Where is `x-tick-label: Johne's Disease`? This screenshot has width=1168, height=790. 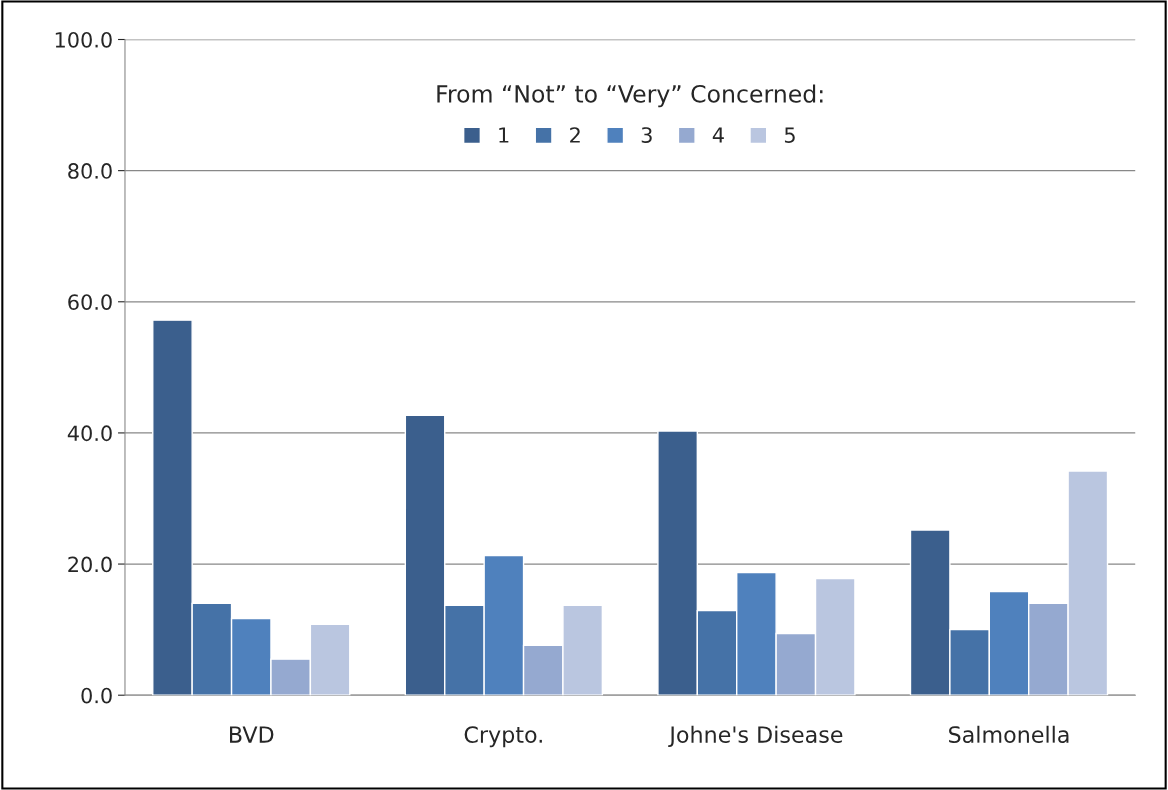 x-tick-label: Johne's Disease is located at coordinates (755, 736).